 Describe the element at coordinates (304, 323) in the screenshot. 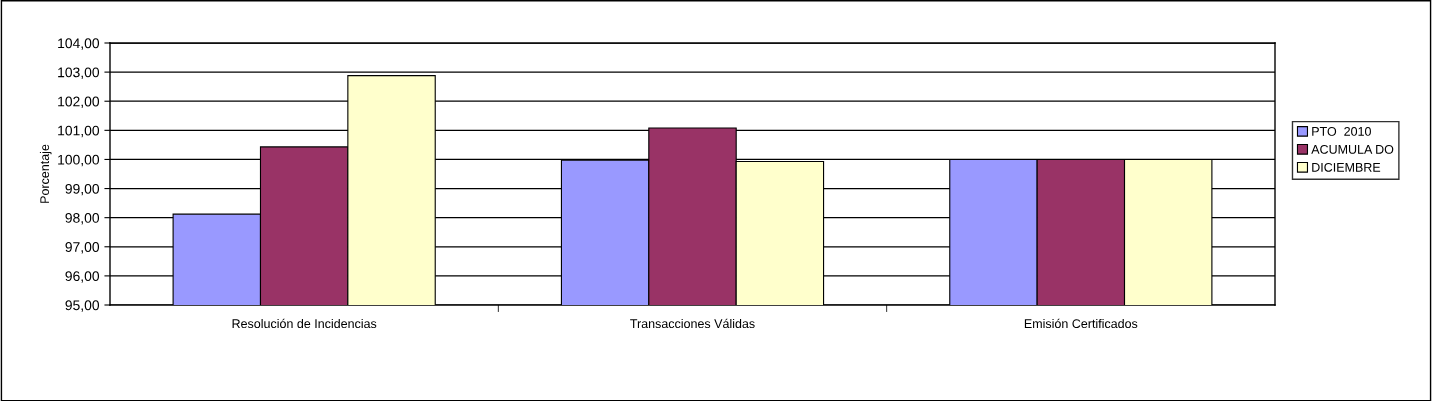

I see `x-tick-label: Resolución de Incidencias` at that location.